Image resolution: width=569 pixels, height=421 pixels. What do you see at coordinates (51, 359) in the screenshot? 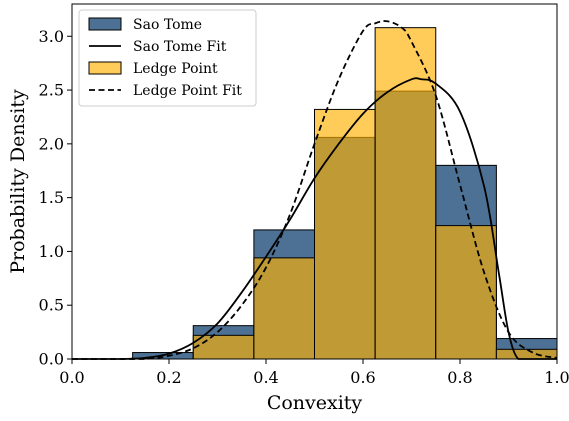
I see `y-tick-label: 0.0` at bounding box center [51, 359].